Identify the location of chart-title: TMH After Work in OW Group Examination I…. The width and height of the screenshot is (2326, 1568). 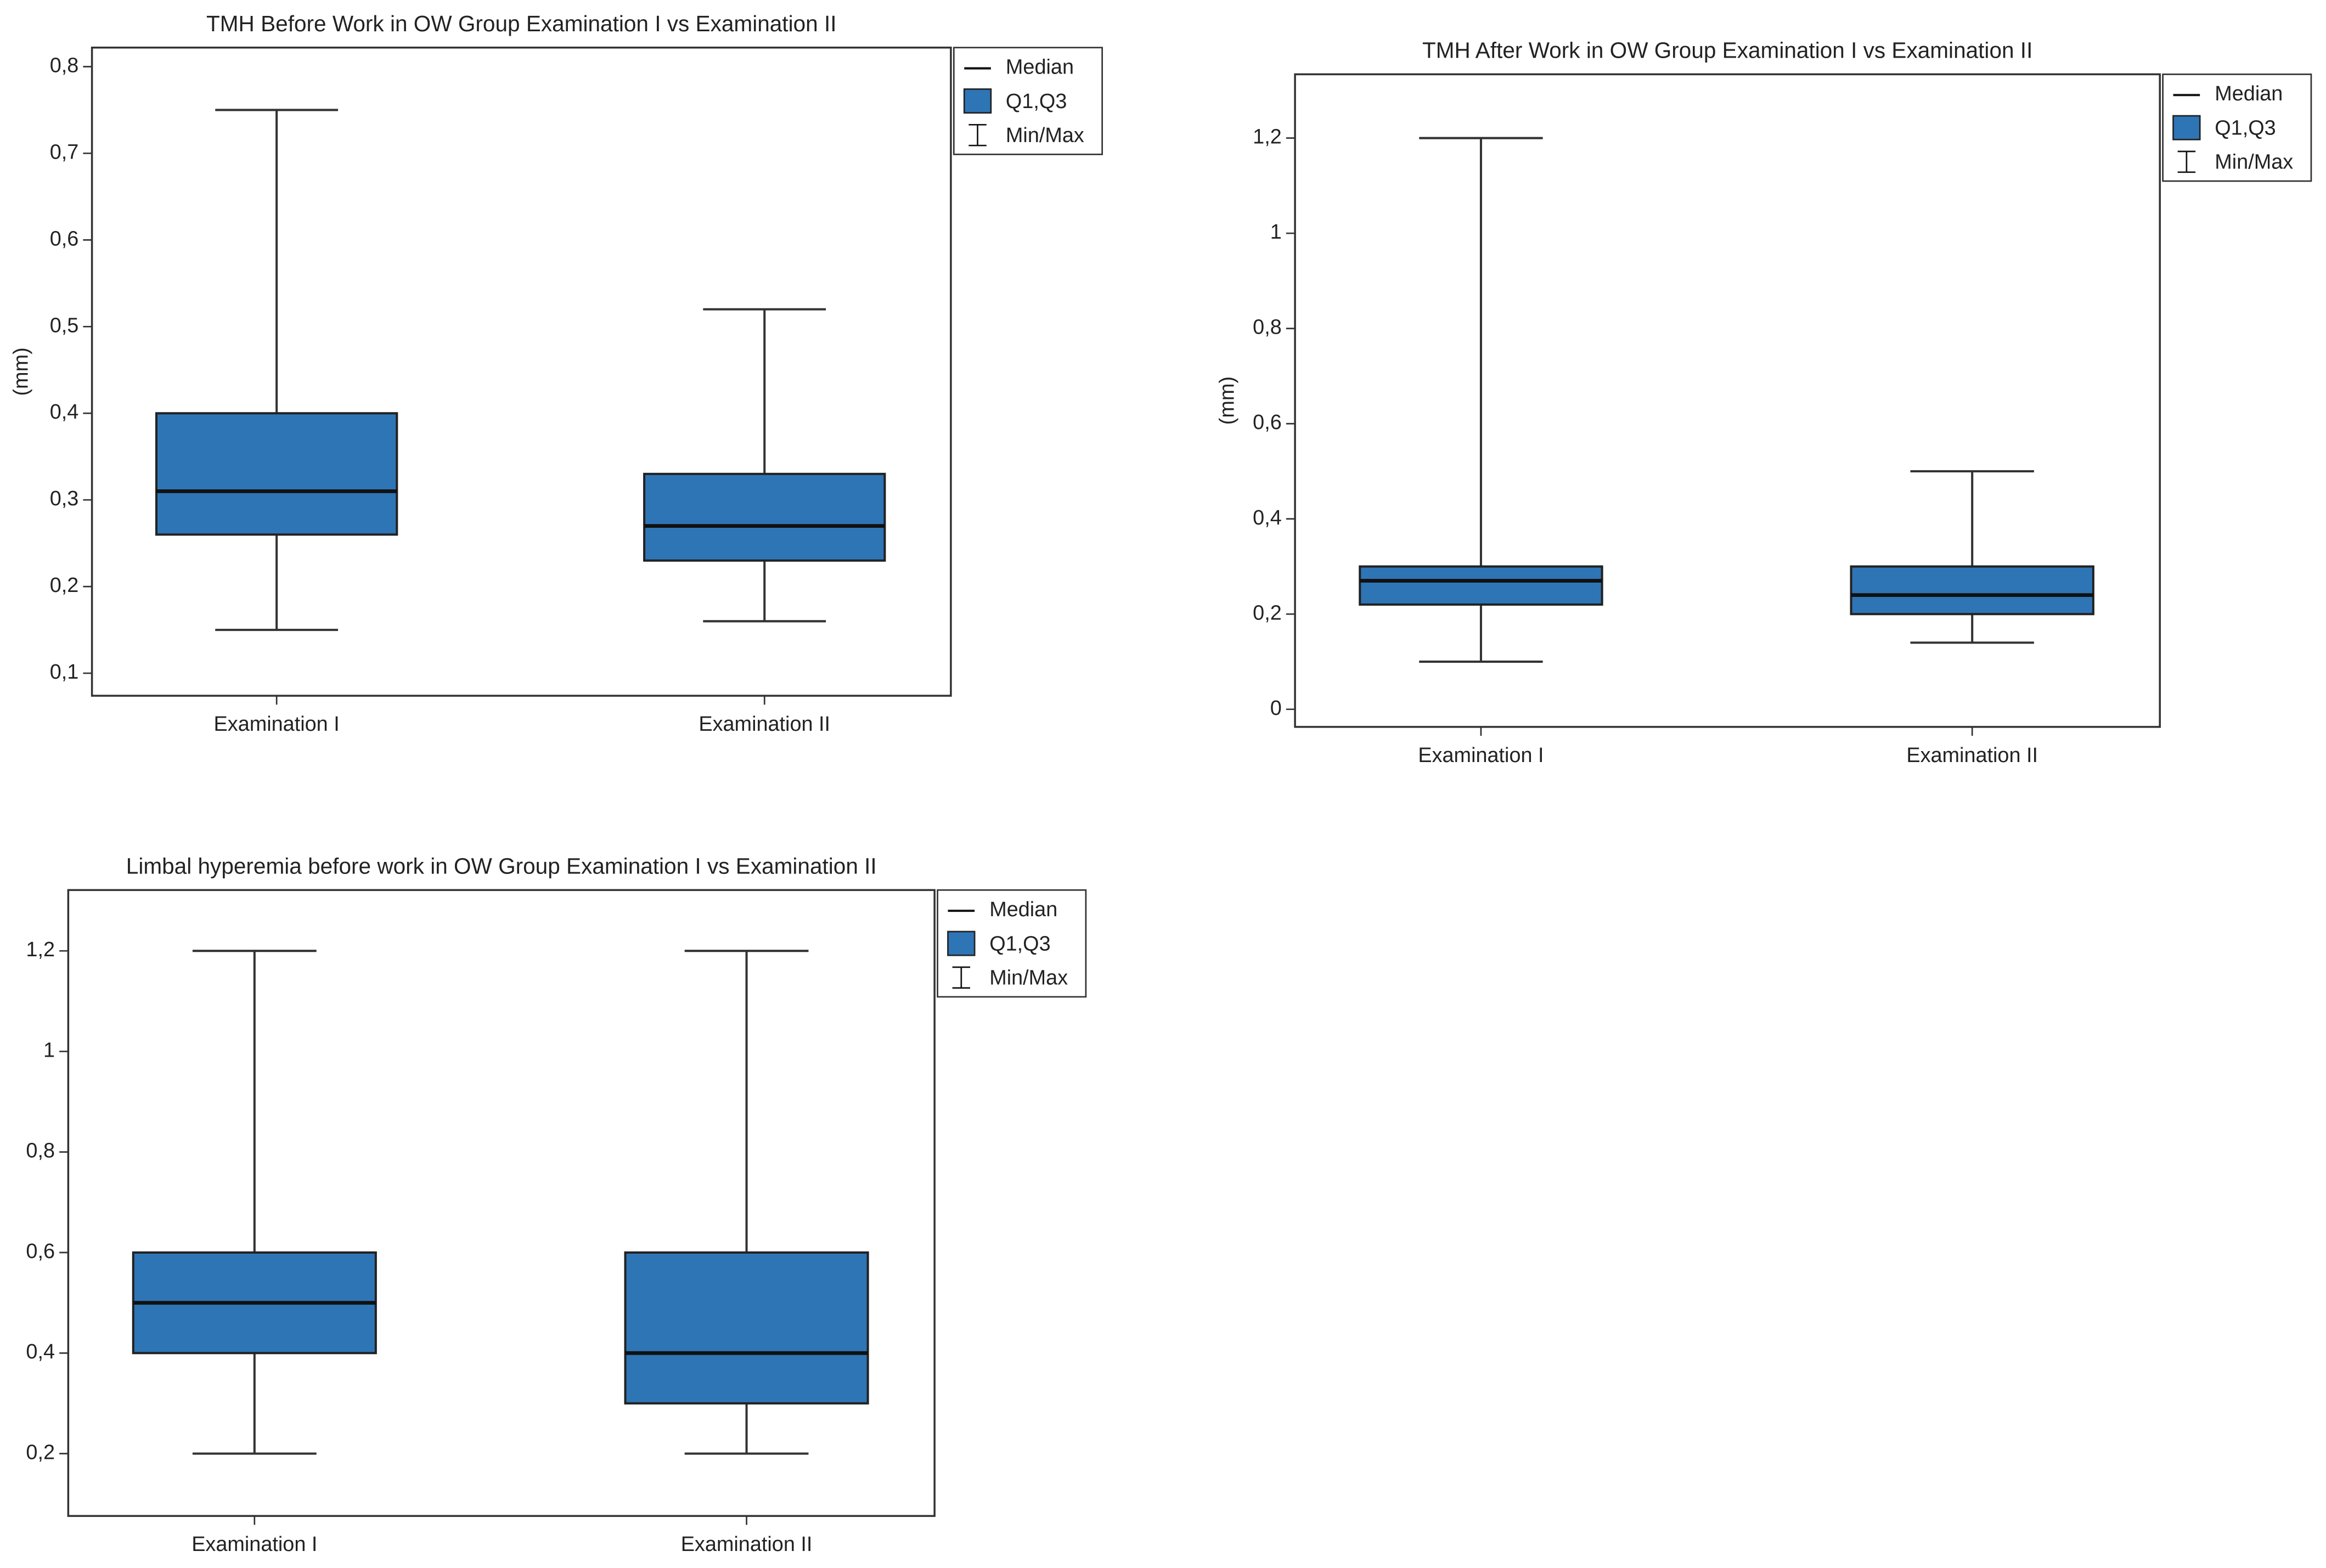
(1727, 50).